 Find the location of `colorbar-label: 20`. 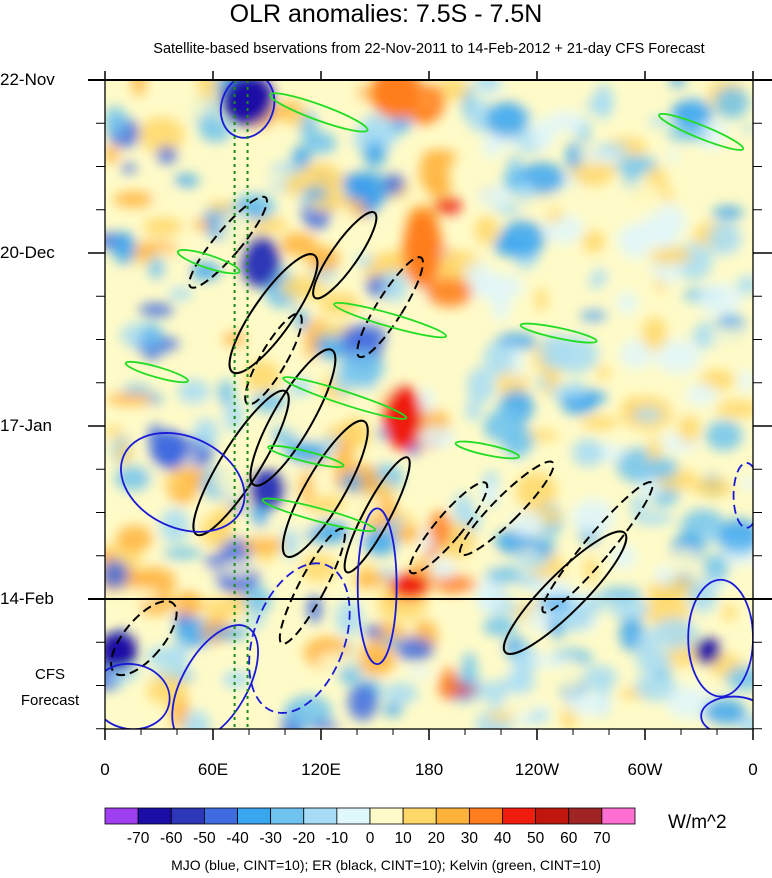

colorbar-label: 20 is located at coordinates (437, 838).